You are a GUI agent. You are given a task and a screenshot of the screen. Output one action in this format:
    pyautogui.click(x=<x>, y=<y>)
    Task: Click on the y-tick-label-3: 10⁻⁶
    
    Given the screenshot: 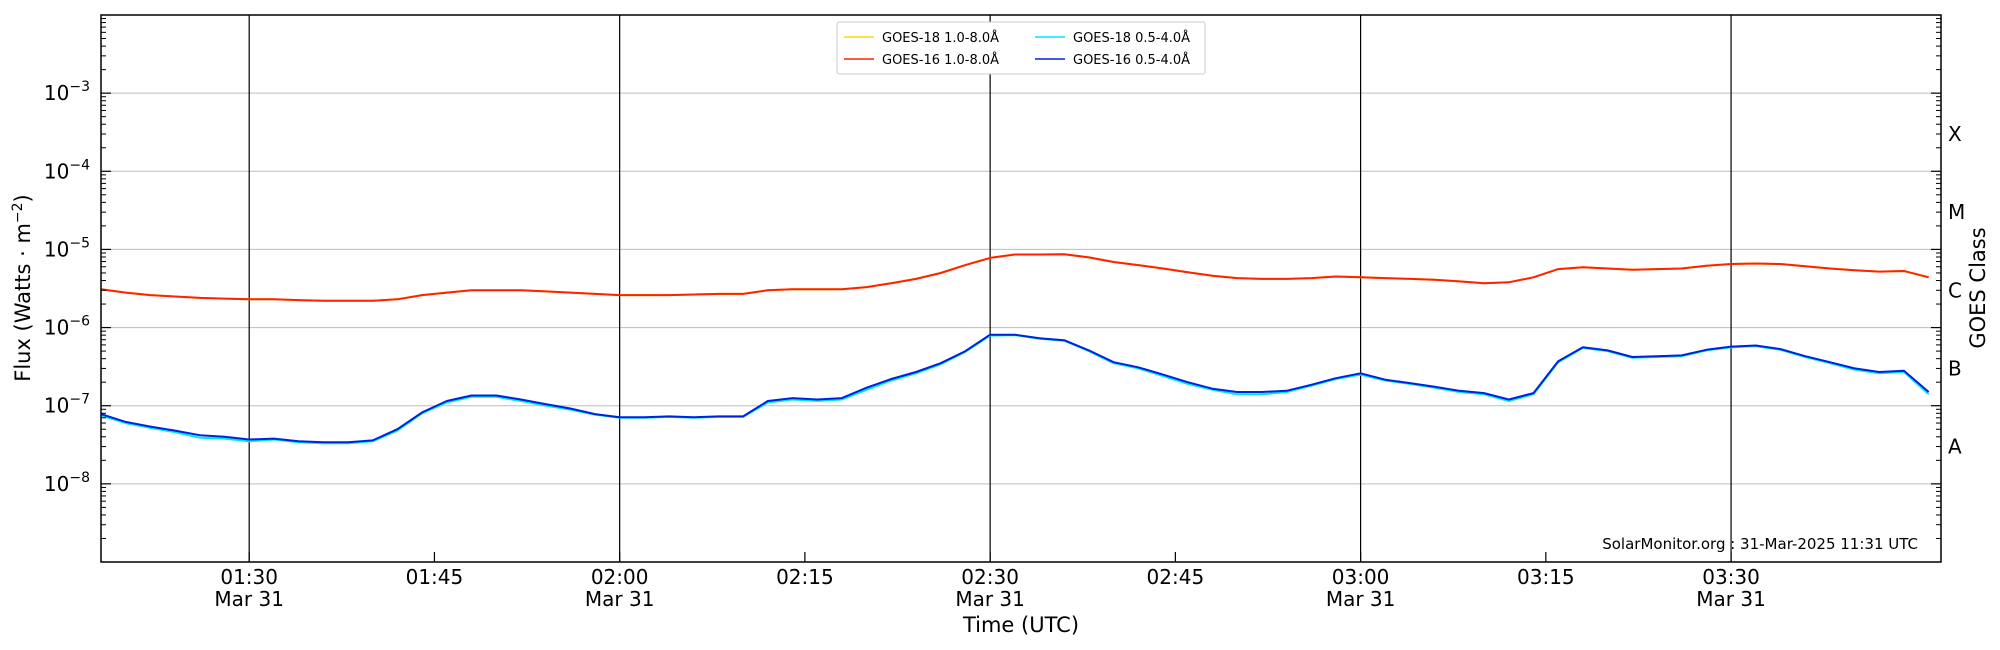 What is the action you would take?
    pyautogui.click(x=67, y=327)
    